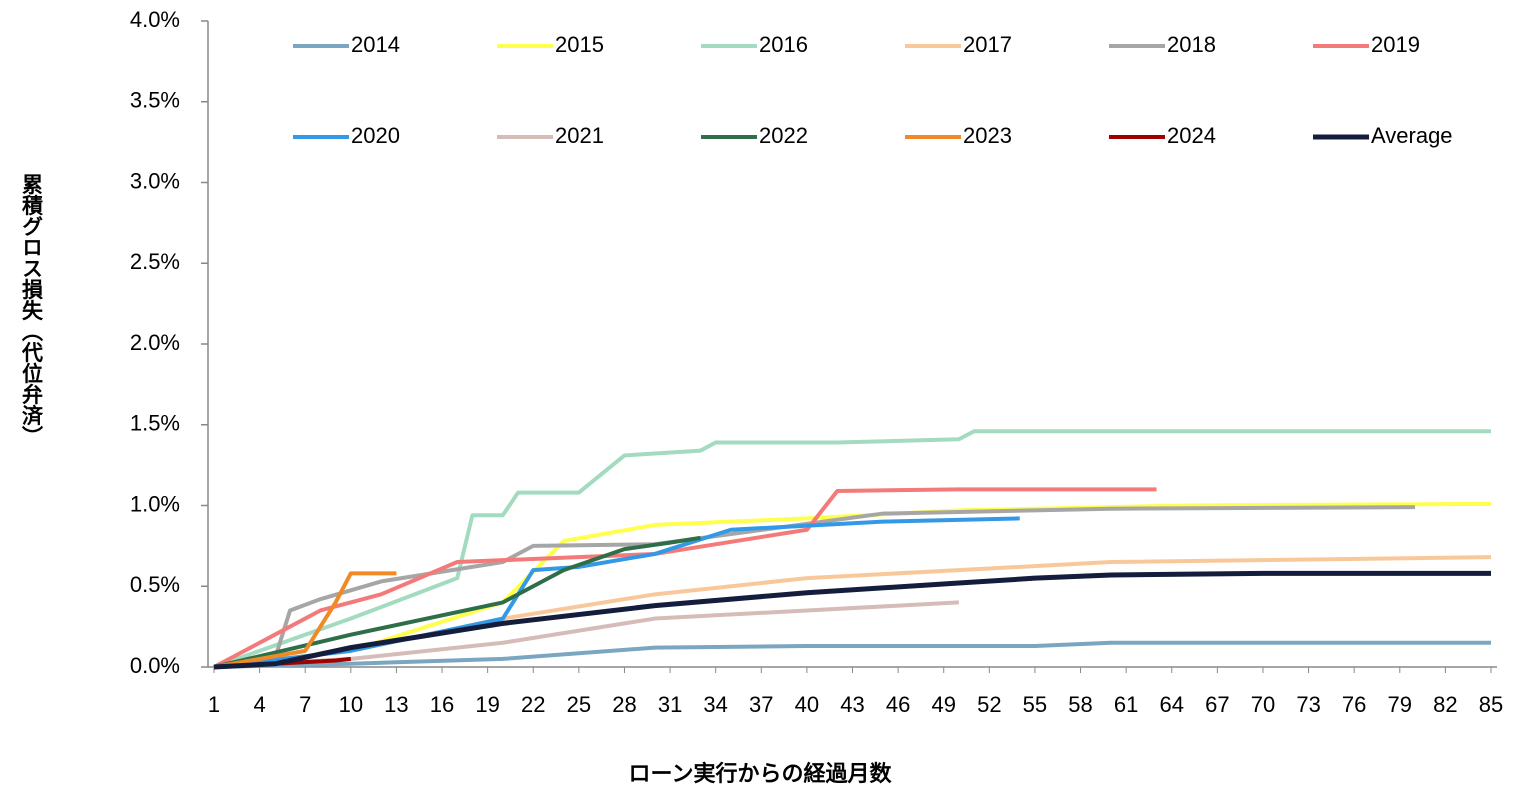 This screenshot has height=791, width=1518. Describe the element at coordinates (783, 44) in the screenshot. I see `legend-label: 2016` at that location.